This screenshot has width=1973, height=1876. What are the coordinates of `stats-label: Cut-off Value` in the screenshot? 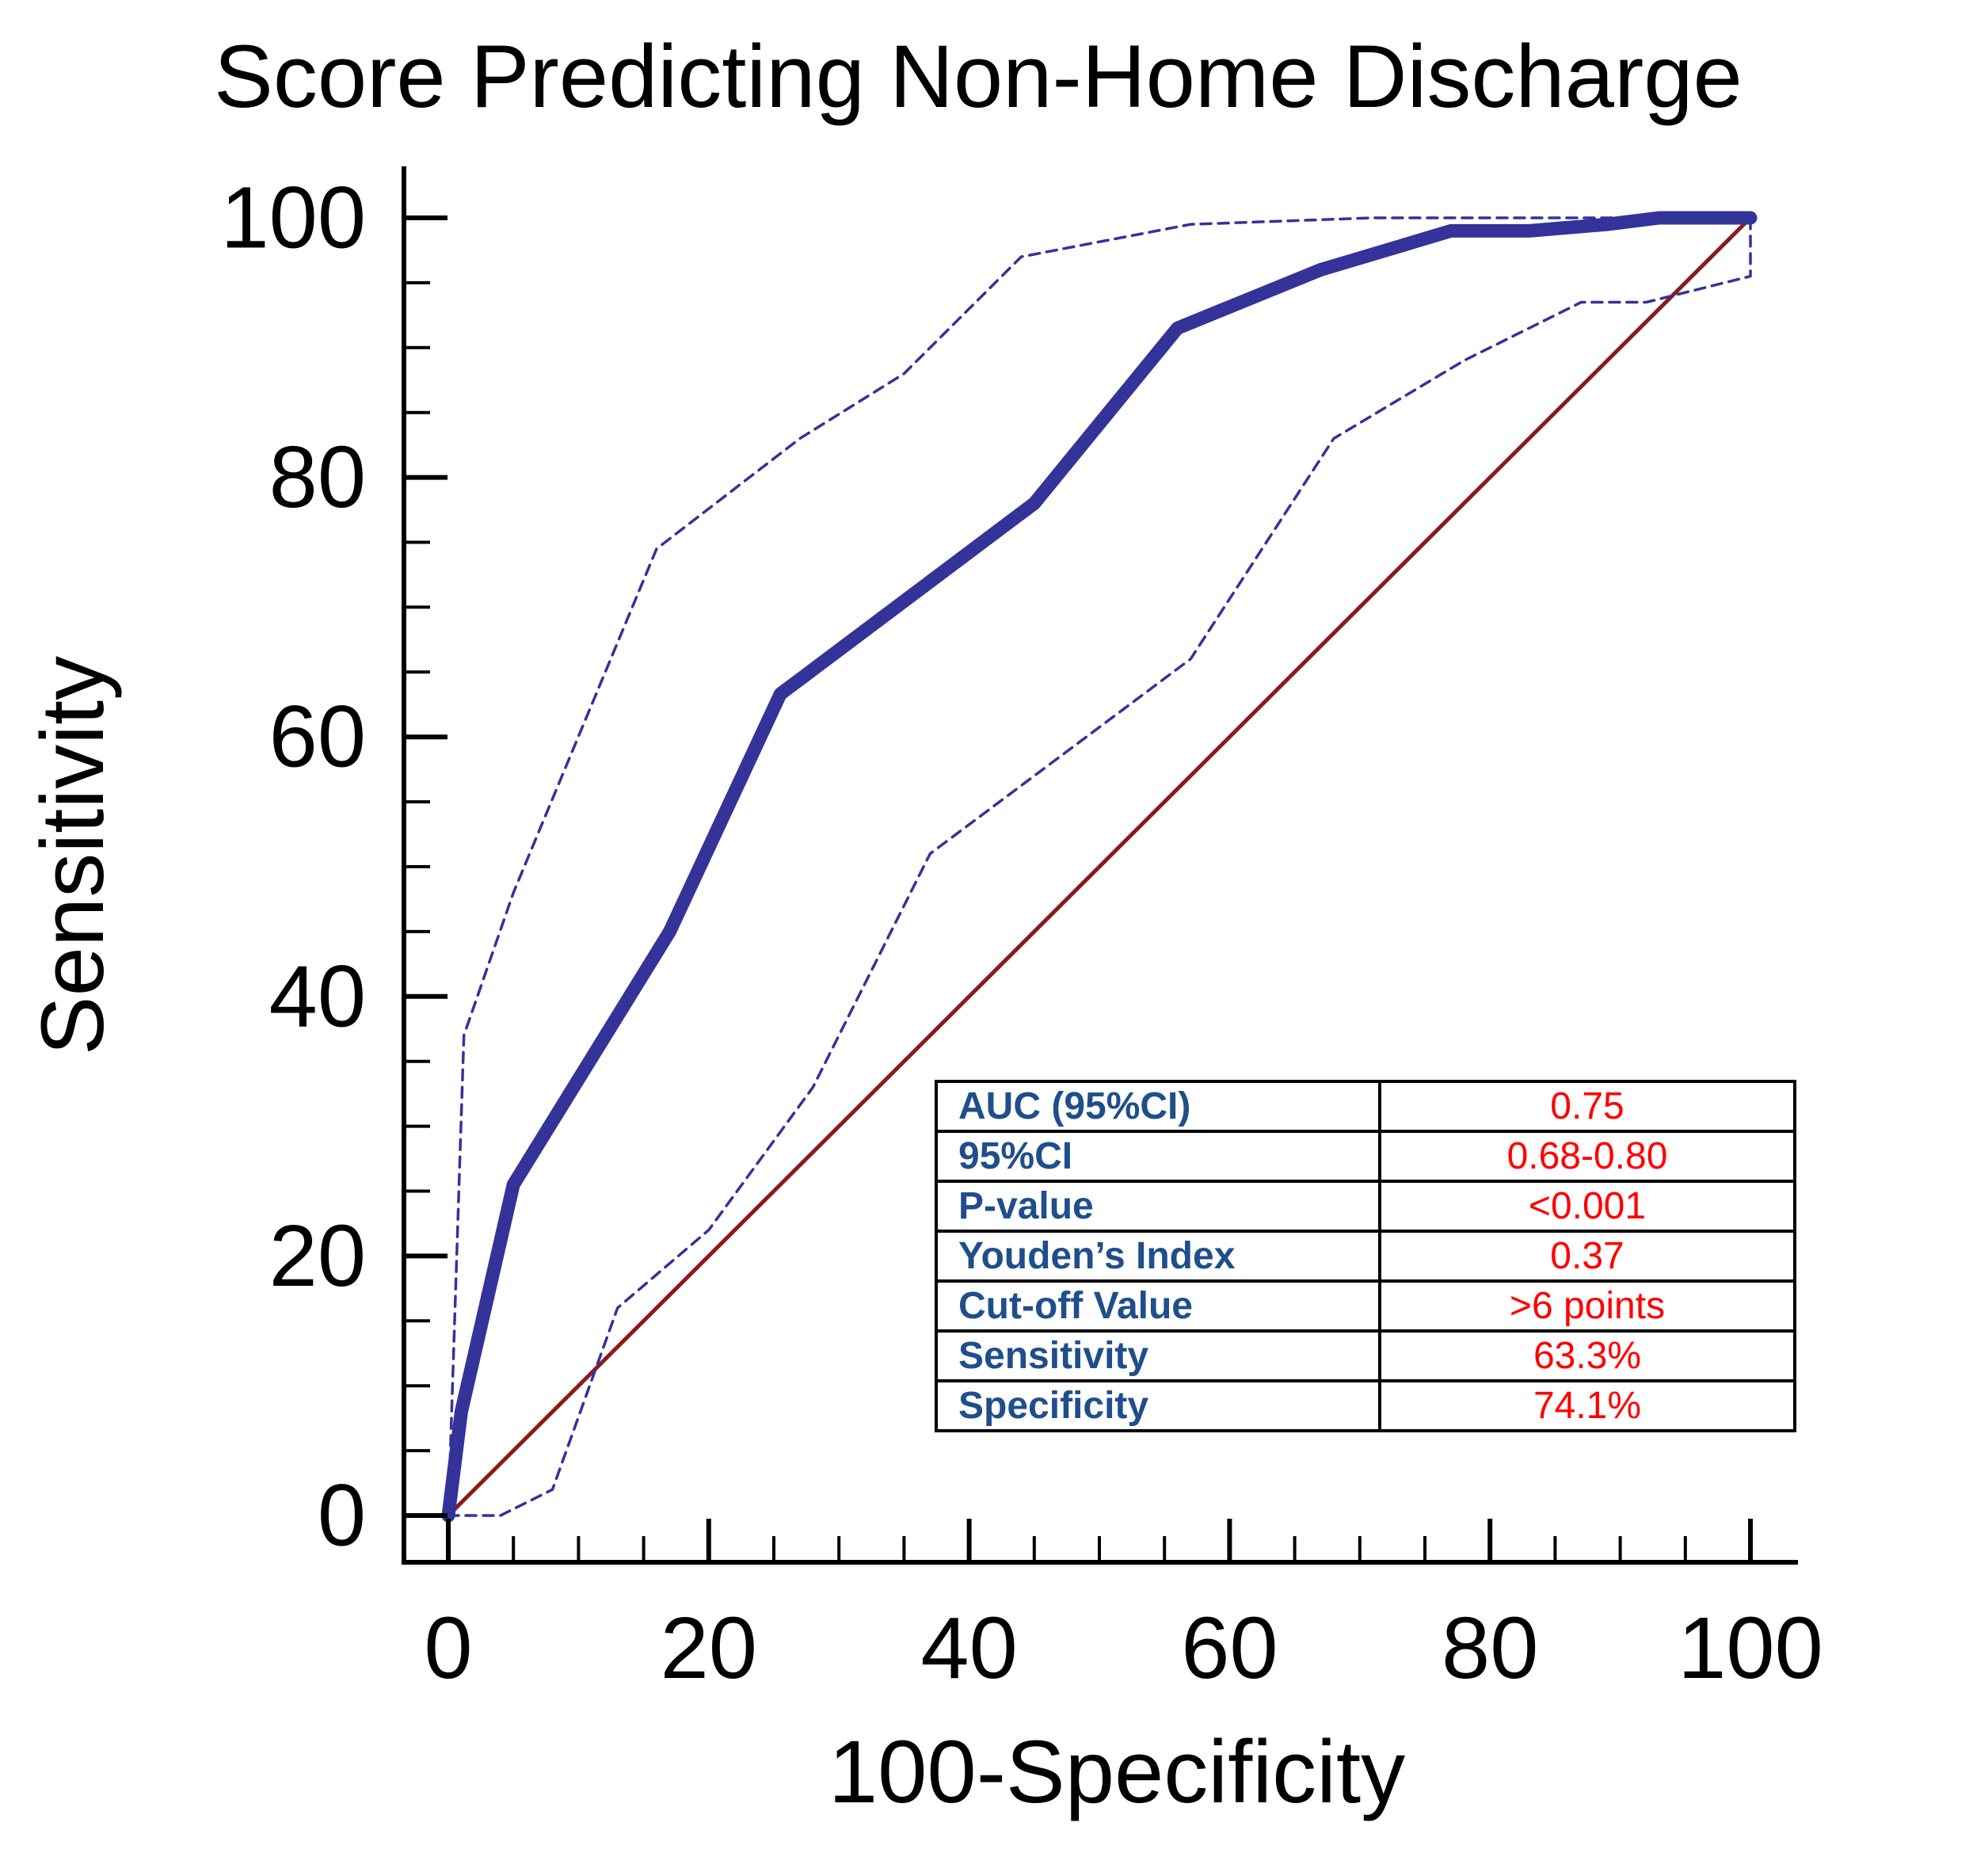 It's located at (1158, 1306).